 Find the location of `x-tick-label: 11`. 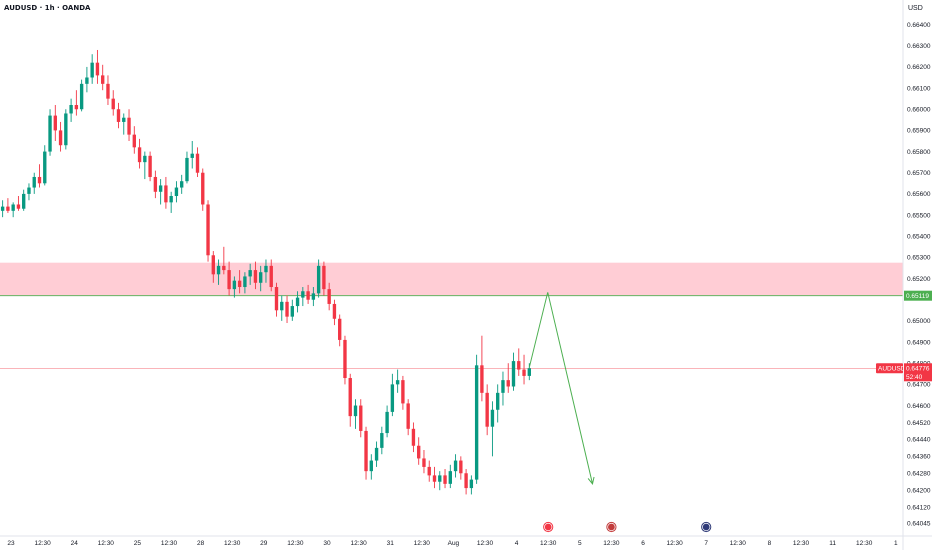

x-tick-label: 11 is located at coordinates (832, 543).